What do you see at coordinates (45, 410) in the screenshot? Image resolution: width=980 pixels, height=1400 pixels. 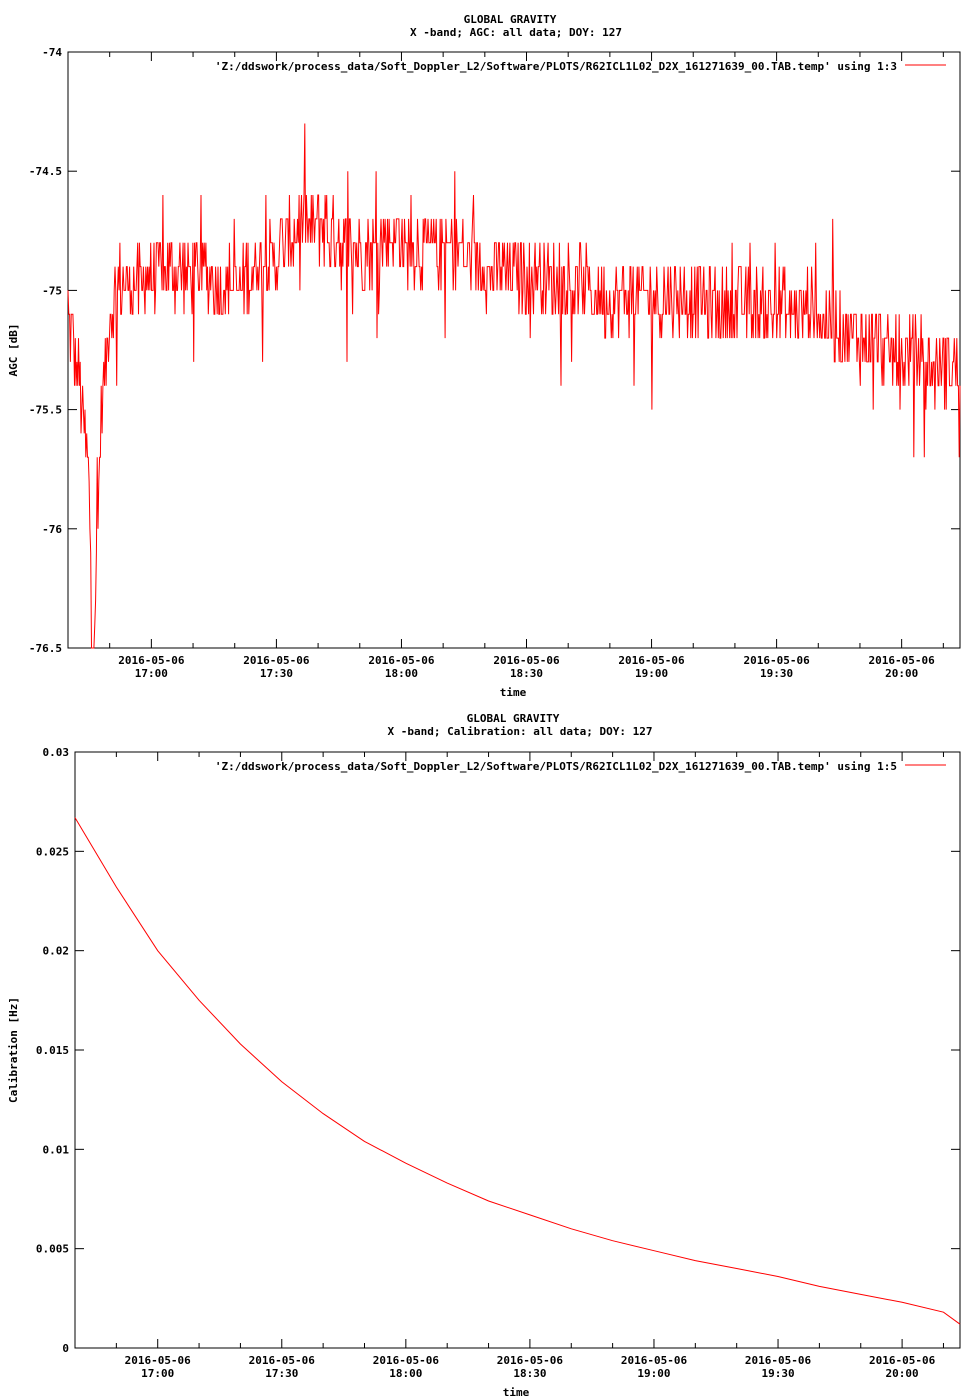 I see `agc-y-tick-label: -75.5` at bounding box center [45, 410].